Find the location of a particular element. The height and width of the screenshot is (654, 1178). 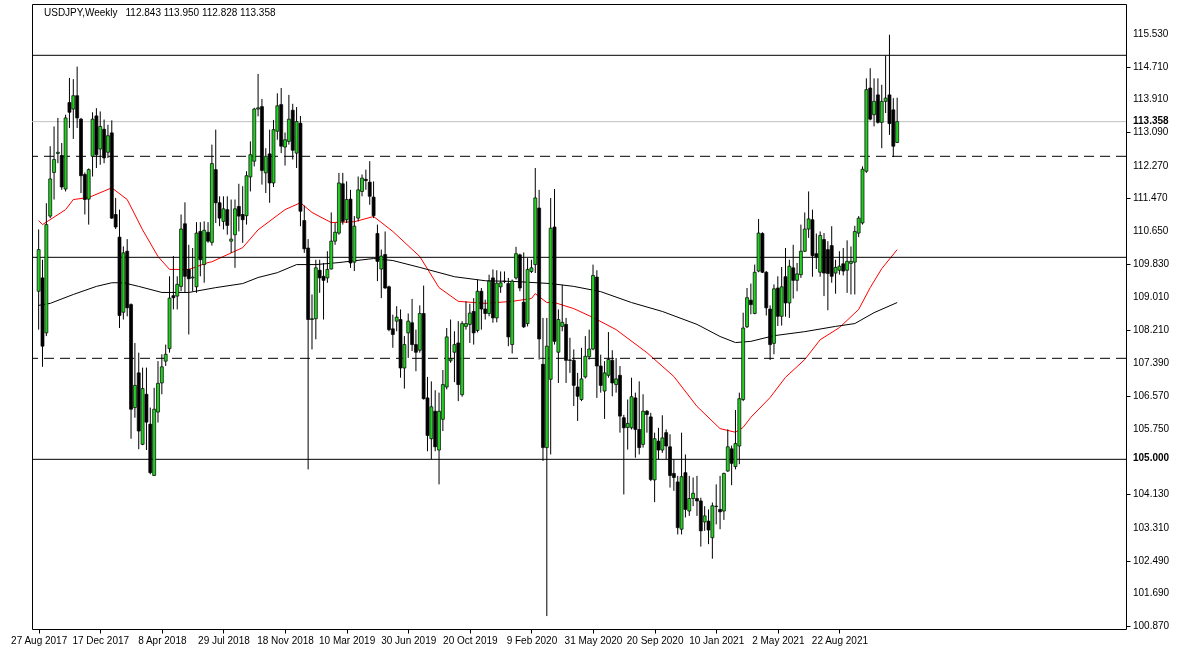

y-tick-label: 107.390 is located at coordinates (1151, 362).